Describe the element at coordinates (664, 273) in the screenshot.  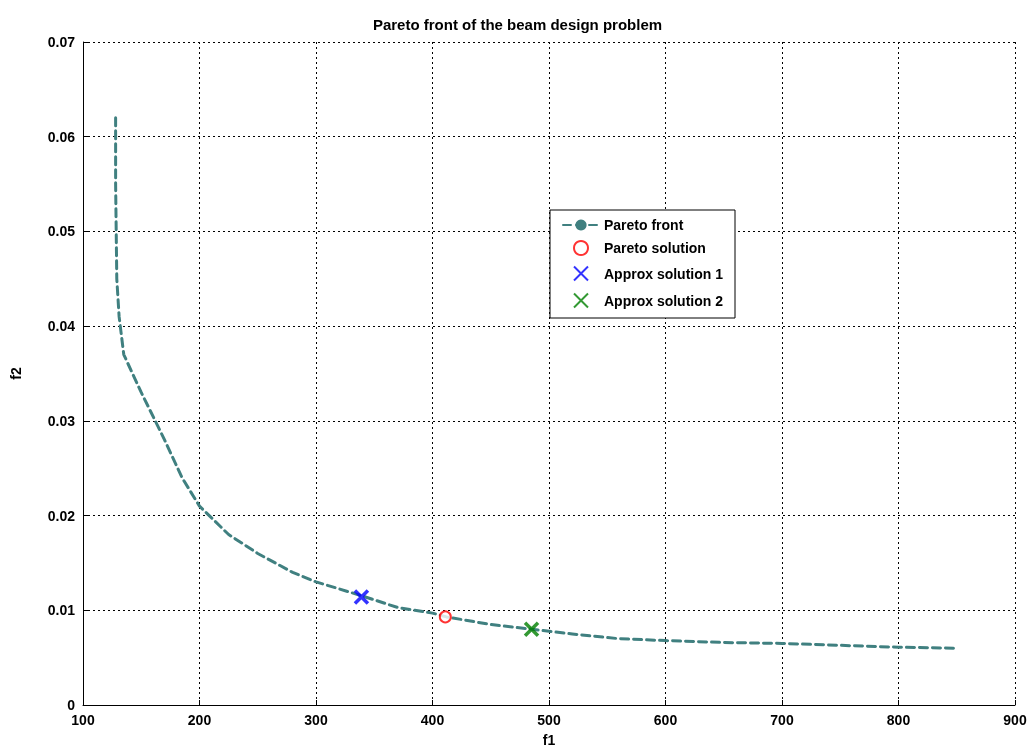
I see `legend-label: Approx solution 1` at that location.